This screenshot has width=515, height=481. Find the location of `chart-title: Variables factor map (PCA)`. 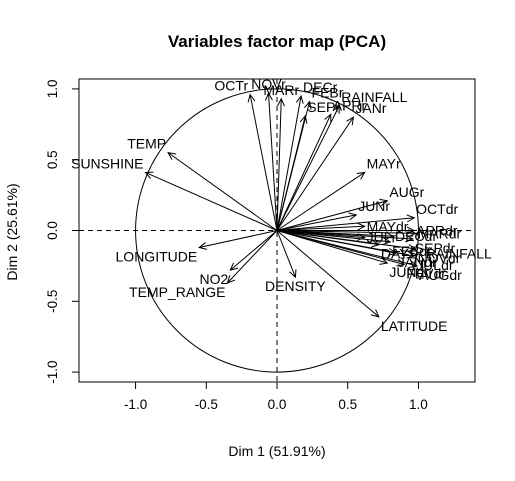

chart-title: Variables factor map (PCA) is located at coordinates (277, 41).